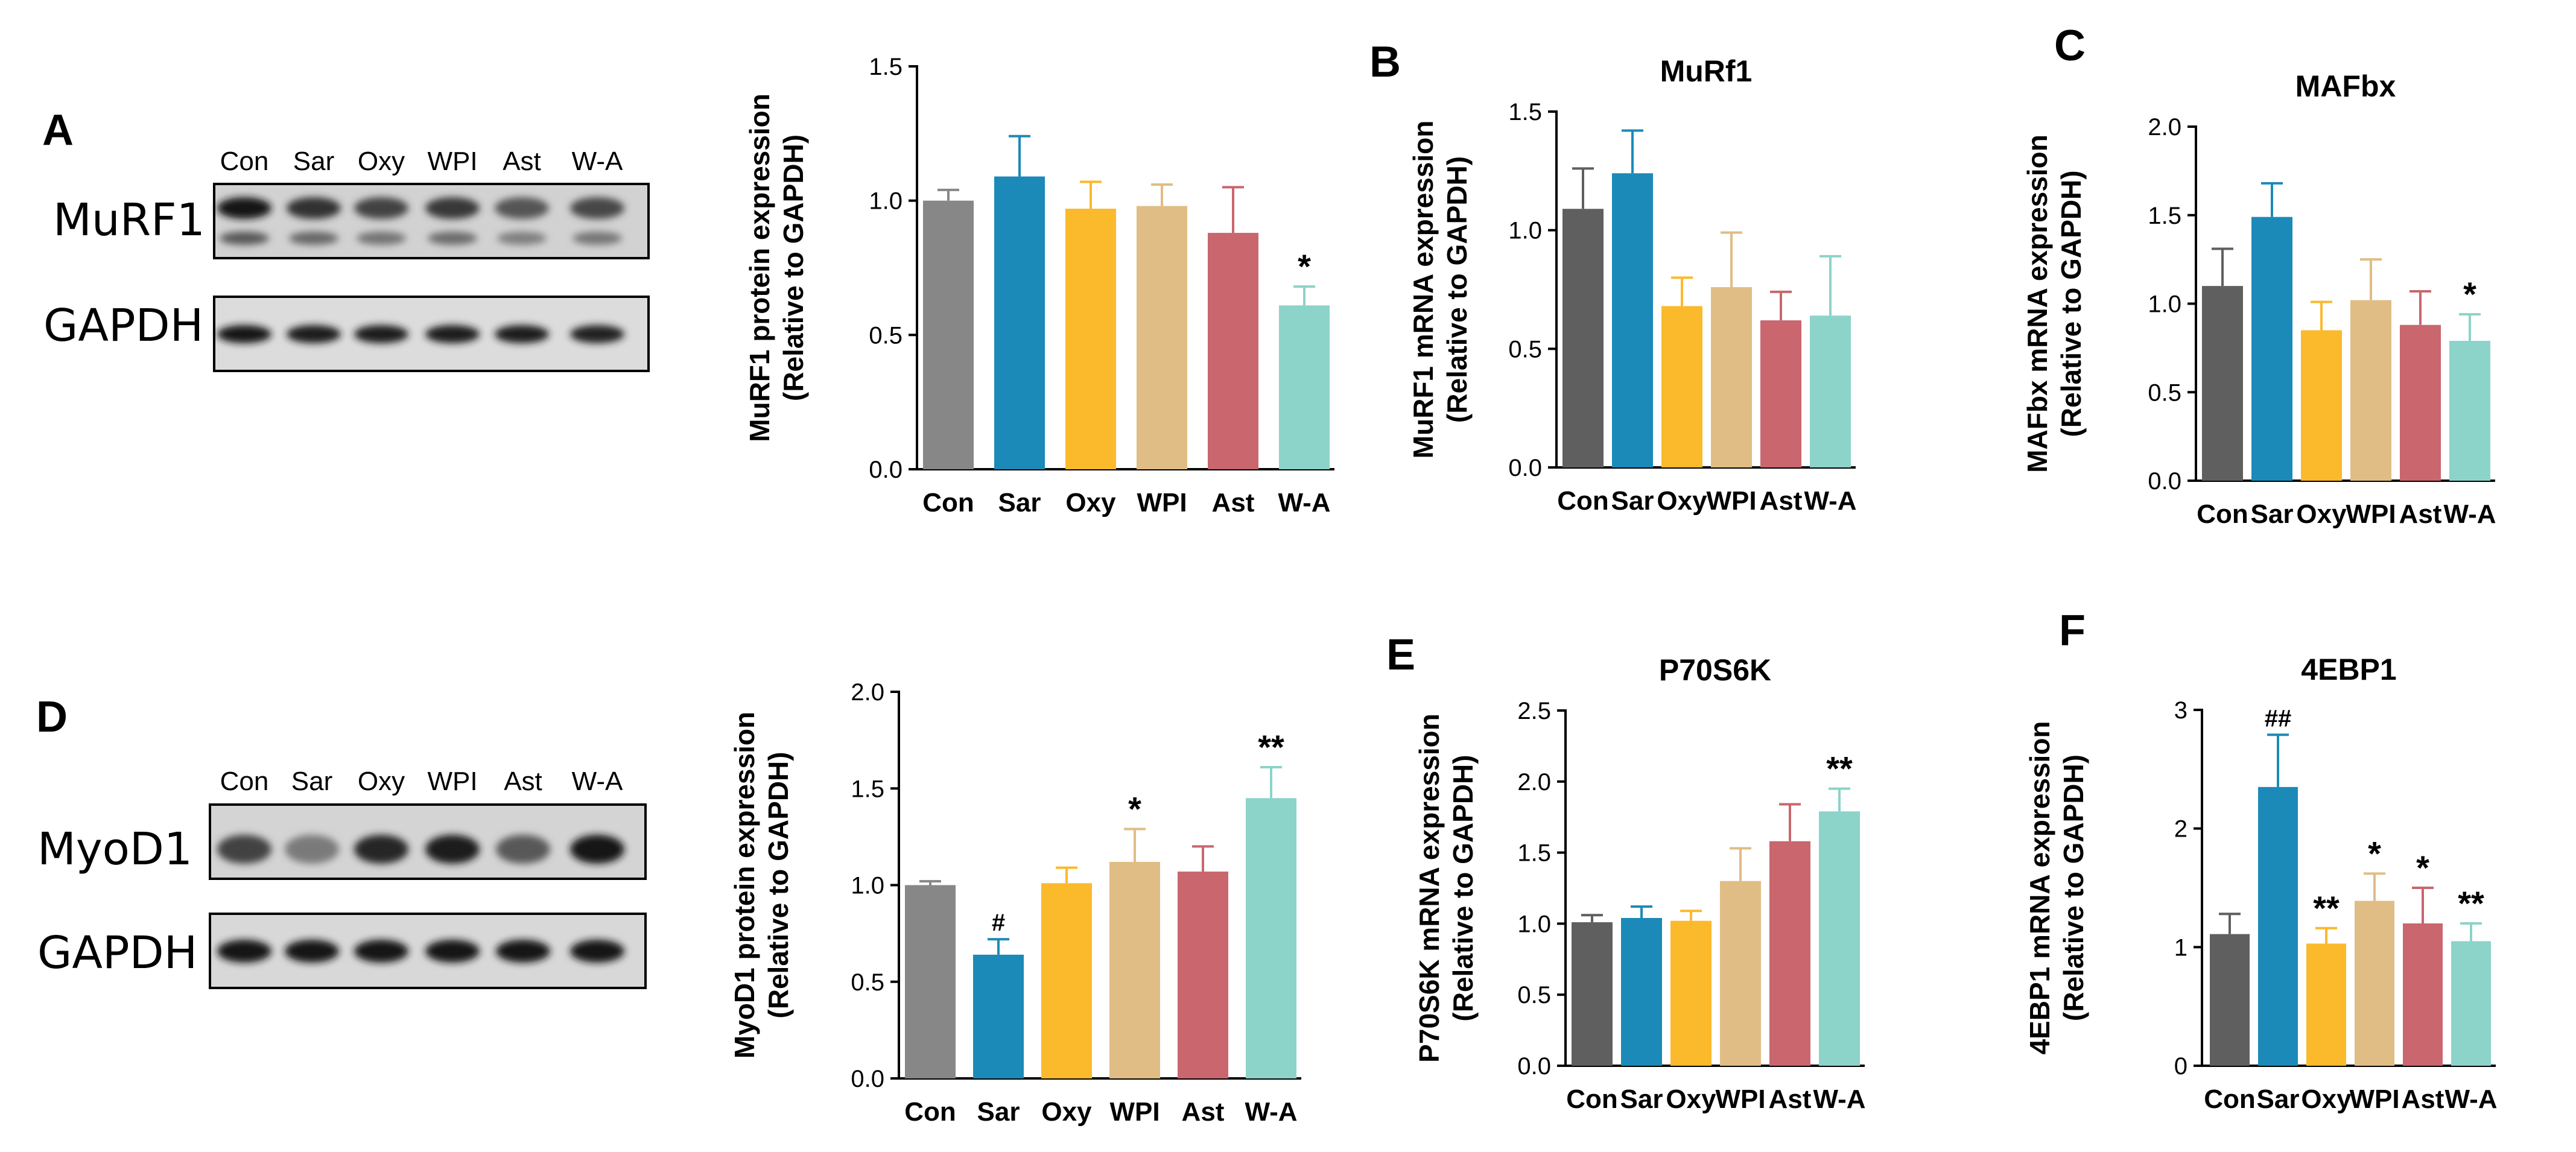  What do you see at coordinates (431, 221) in the screenshot?
I see `blot-strip-murf1` at bounding box center [431, 221].